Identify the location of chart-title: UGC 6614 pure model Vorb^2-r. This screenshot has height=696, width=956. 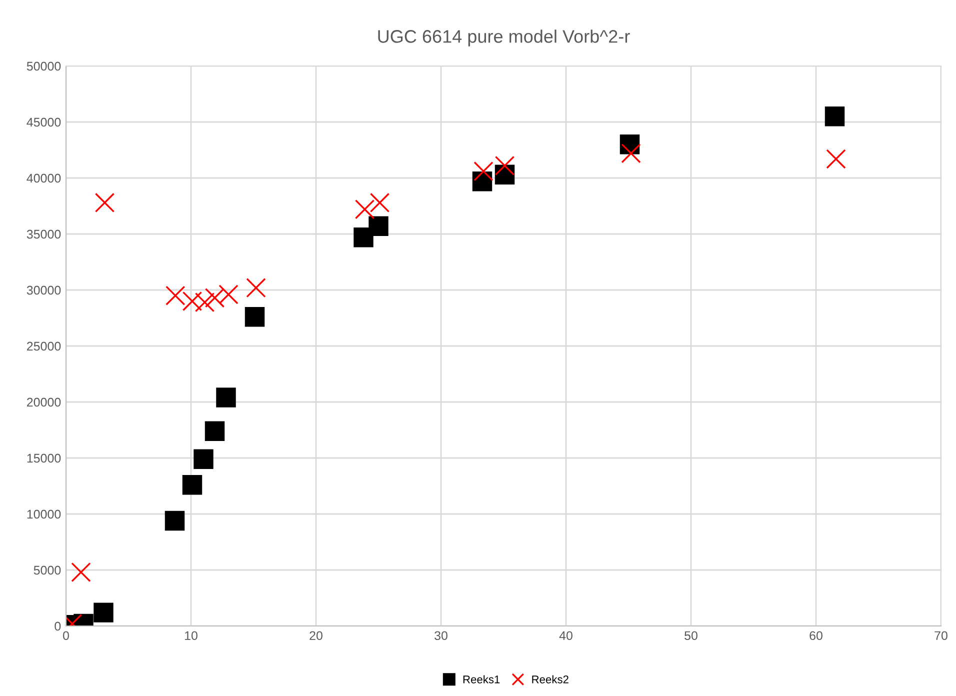
(504, 38).